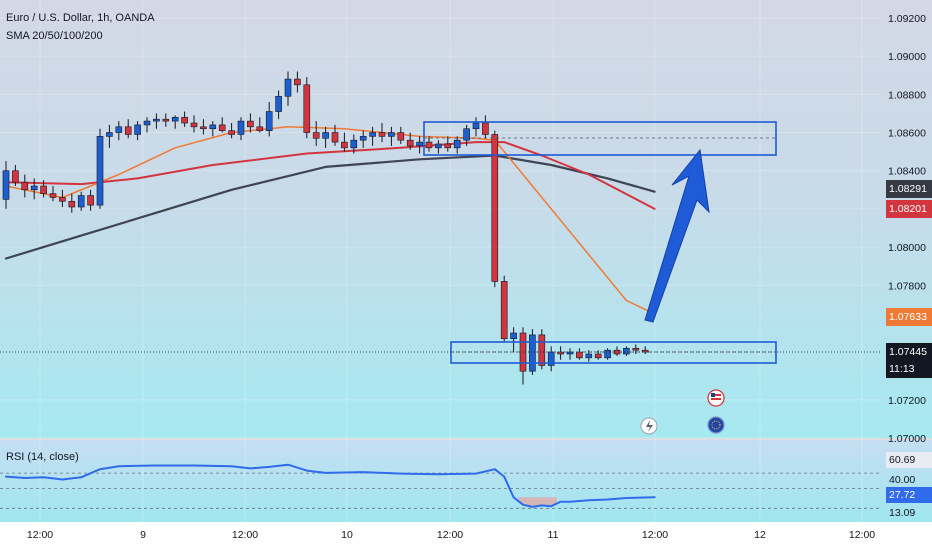 The image size is (932, 550). I want to click on price-tag-sma50: 1.08201, so click(909, 209).